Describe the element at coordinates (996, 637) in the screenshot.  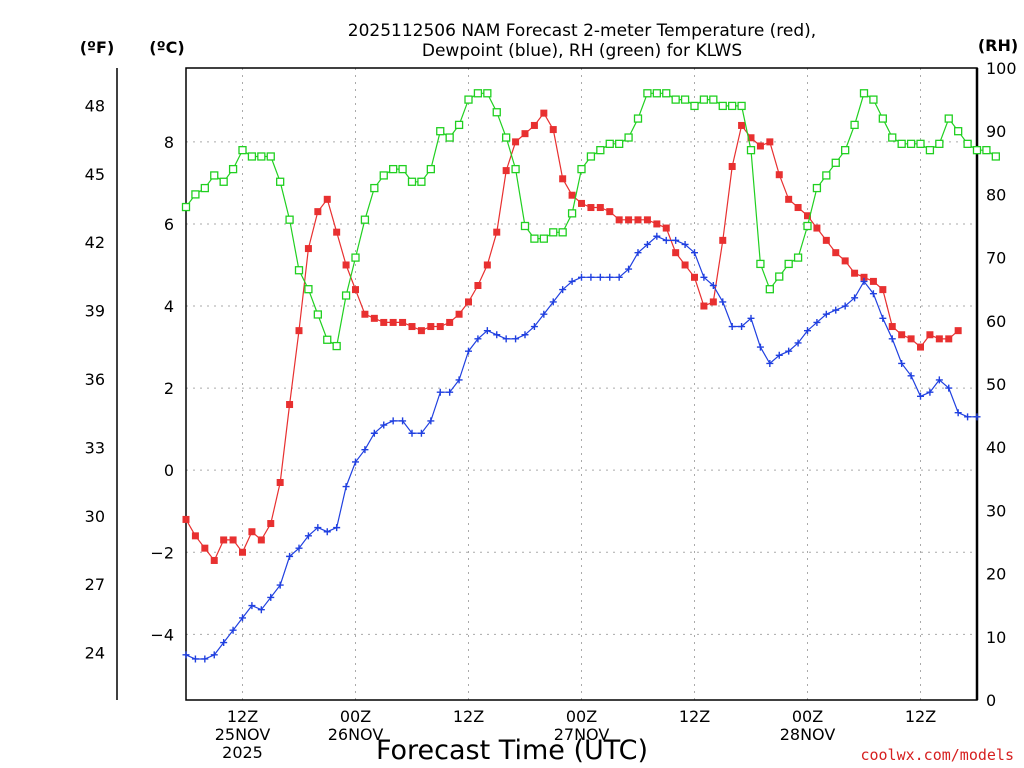
I see `rh-tick-label: 10` at that location.